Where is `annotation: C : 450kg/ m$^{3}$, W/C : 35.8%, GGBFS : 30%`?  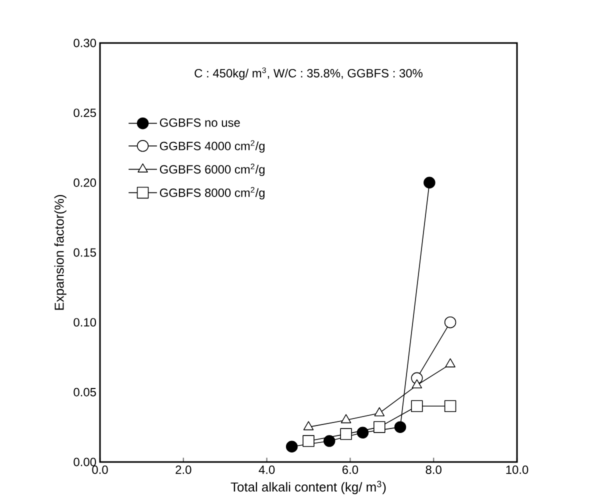 annotation: C : 450kg/ m$^{3}$, W/C : 35.8%, GGBFS : 30% is located at coordinates (308, 73).